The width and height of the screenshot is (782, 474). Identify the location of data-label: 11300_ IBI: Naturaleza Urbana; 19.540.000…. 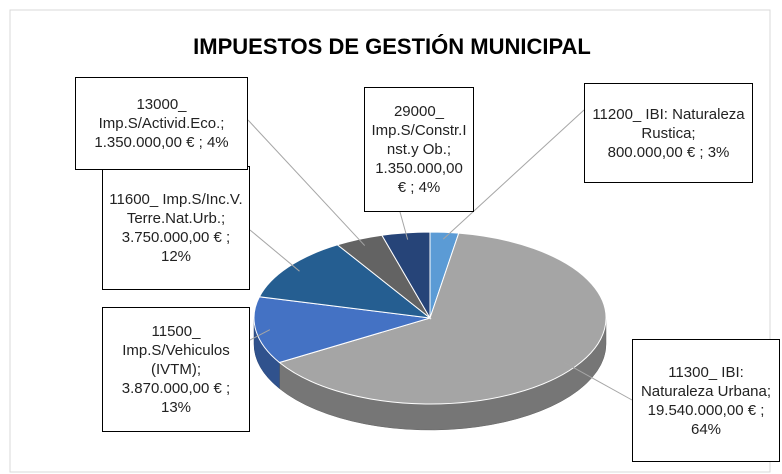
(706, 400).